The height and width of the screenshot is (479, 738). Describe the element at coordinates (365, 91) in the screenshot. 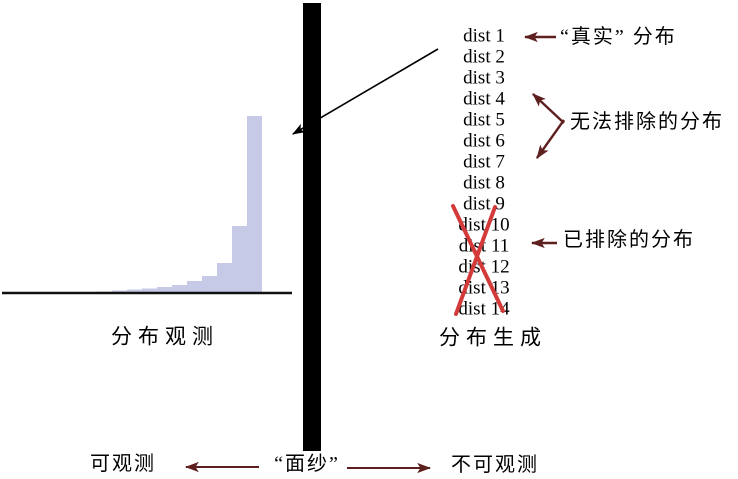

I see `pointer-true-dist-to-histogram` at that location.